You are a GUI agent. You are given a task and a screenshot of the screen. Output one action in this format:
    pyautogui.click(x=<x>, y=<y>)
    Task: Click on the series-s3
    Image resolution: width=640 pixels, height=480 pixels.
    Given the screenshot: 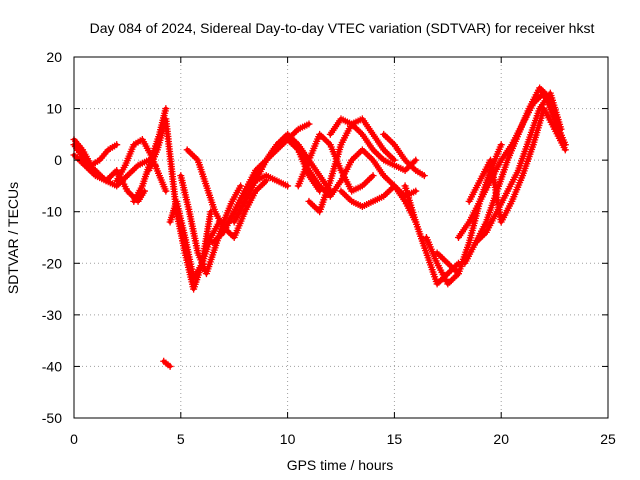 What is the action you would take?
    pyautogui.click(x=95, y=152)
    